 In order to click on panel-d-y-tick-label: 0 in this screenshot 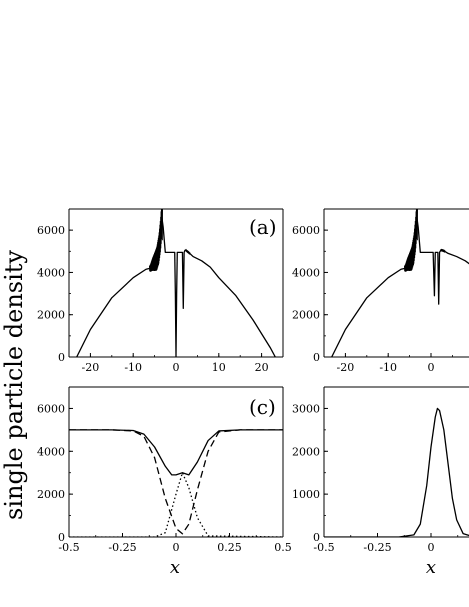, I will do `click(316, 537)`.